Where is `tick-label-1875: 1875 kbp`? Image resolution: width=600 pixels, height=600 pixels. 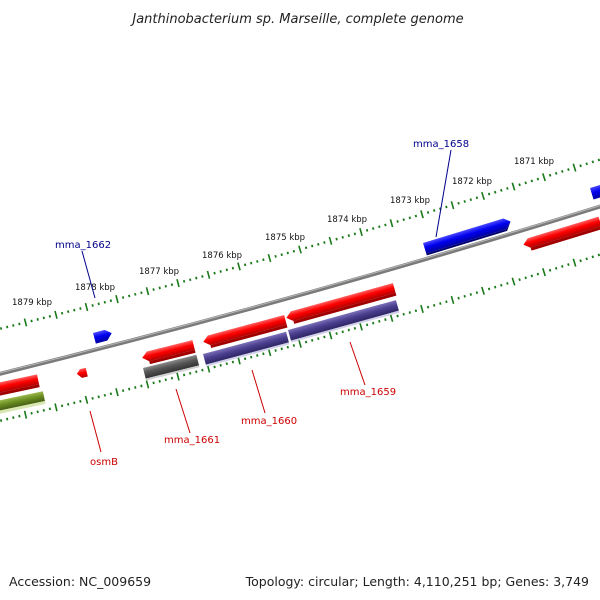
tick-label-1875: 1875 kbp is located at coordinates (285, 238).